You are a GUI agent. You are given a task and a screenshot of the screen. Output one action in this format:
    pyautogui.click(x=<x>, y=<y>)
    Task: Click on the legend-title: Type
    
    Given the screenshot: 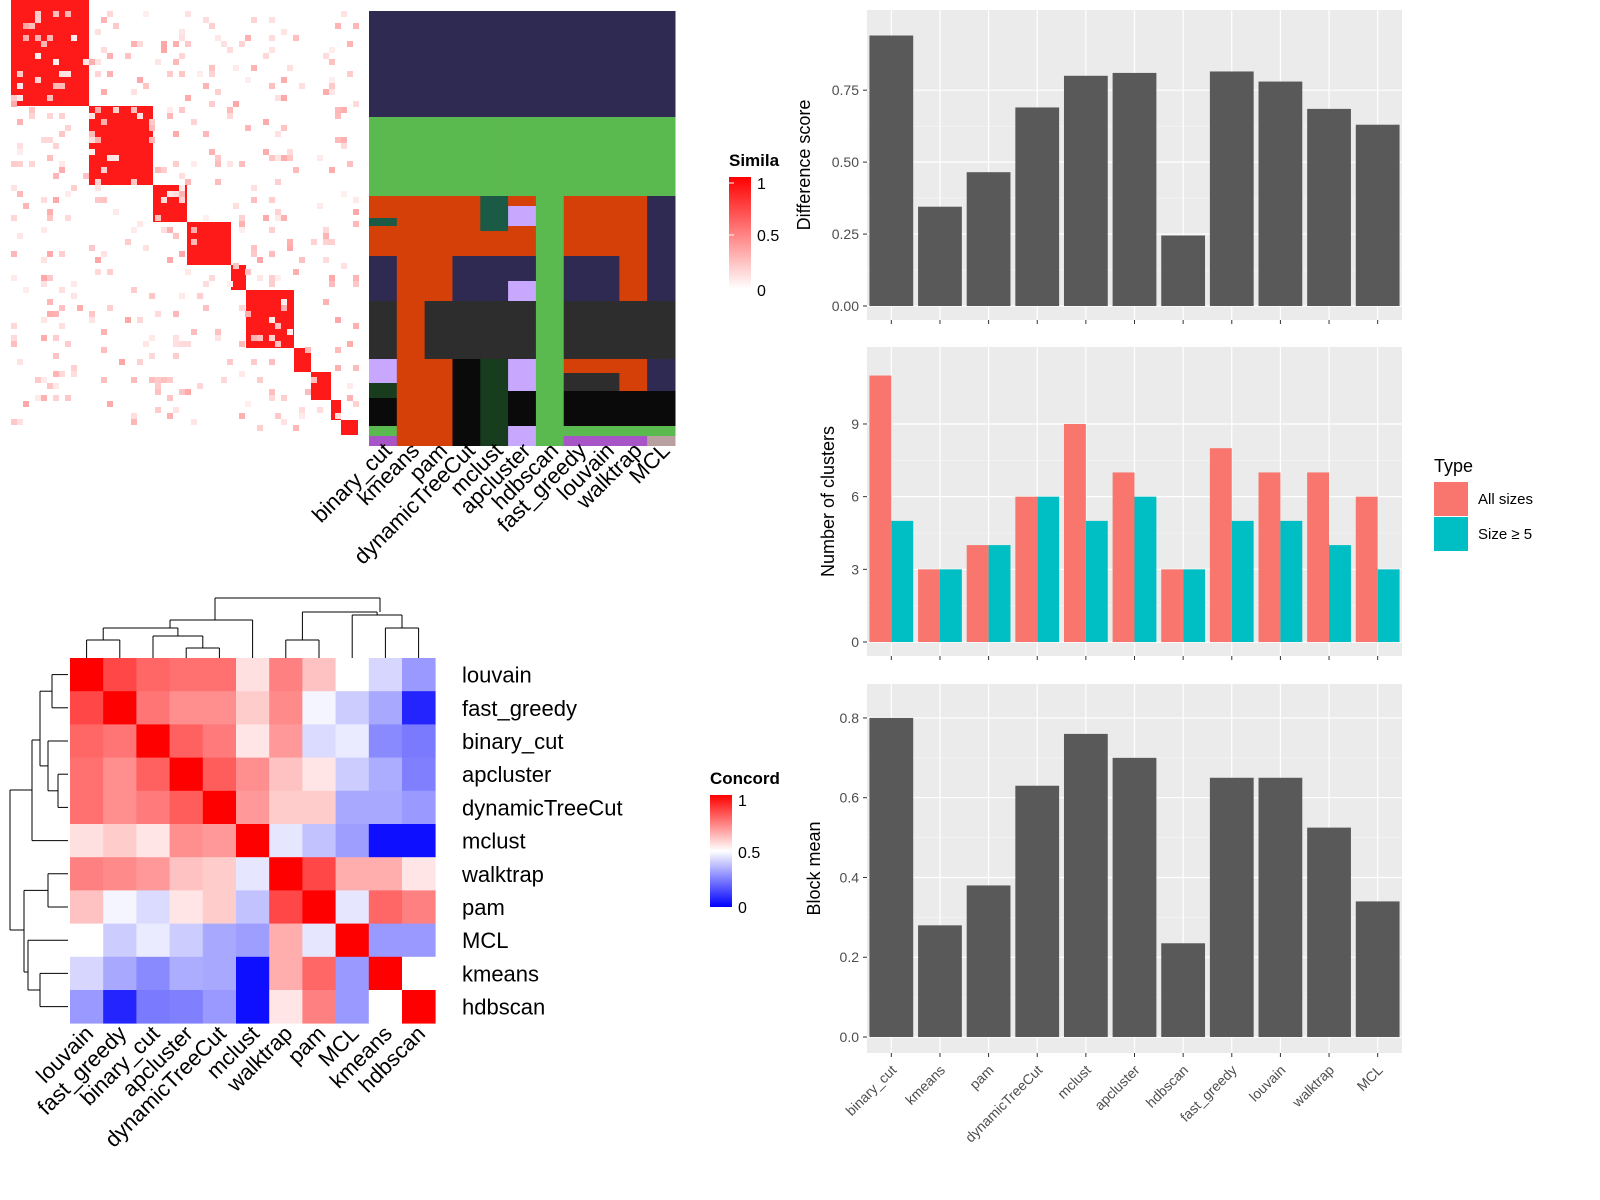 What is the action you would take?
    pyautogui.click(x=1453, y=466)
    